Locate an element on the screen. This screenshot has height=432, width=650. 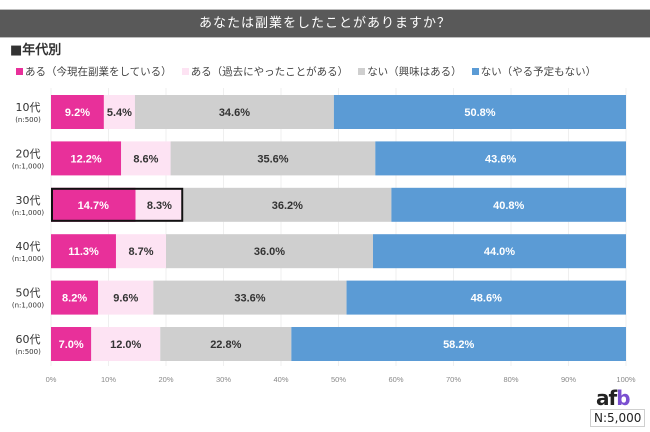
data-label: 58.2% is located at coordinates (458, 345).